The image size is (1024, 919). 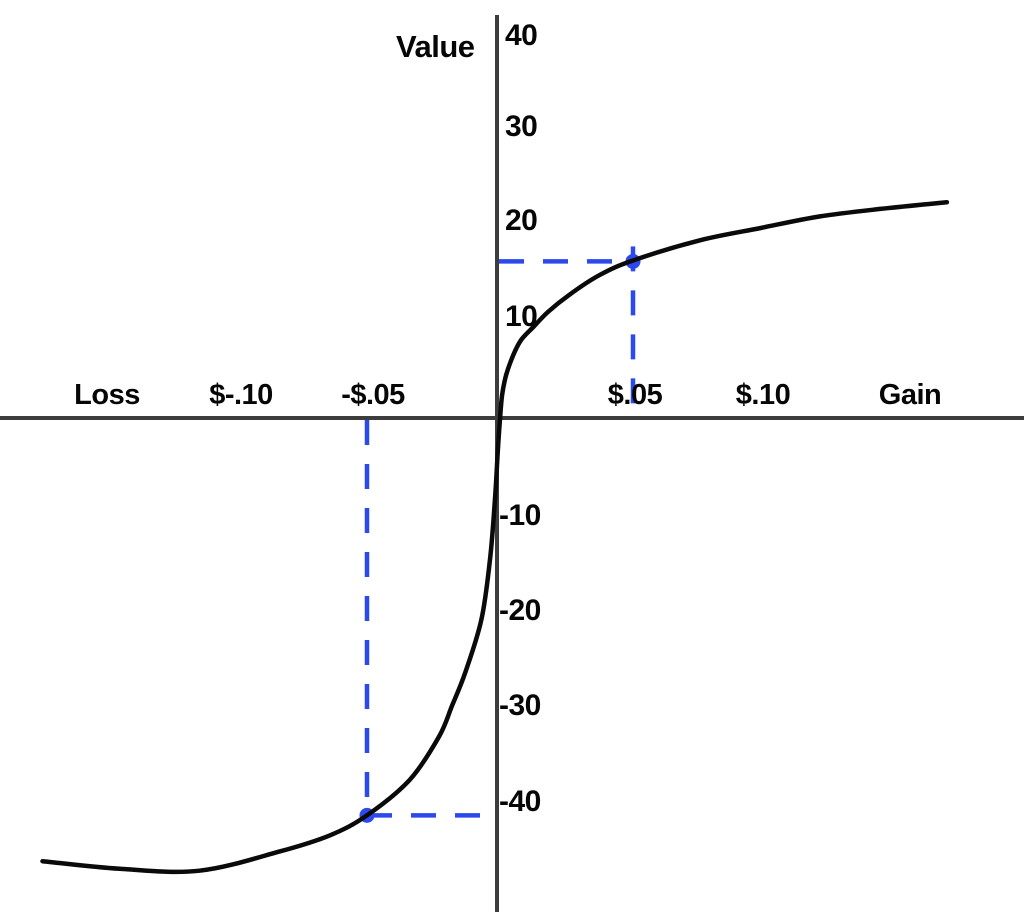 I want to click on x-tick-pos-05c: $.05, so click(x=635, y=395).